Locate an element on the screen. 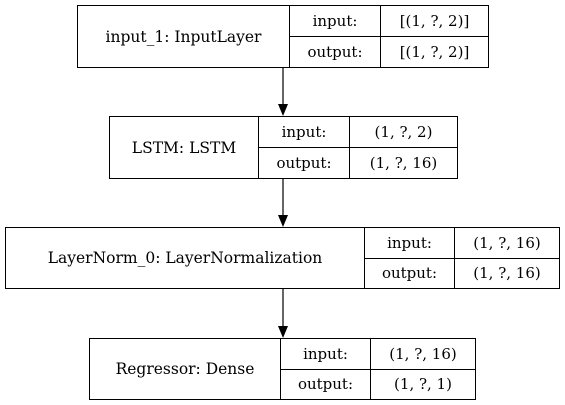  output-shape: (1, ?, 1) is located at coordinates (423, 384).